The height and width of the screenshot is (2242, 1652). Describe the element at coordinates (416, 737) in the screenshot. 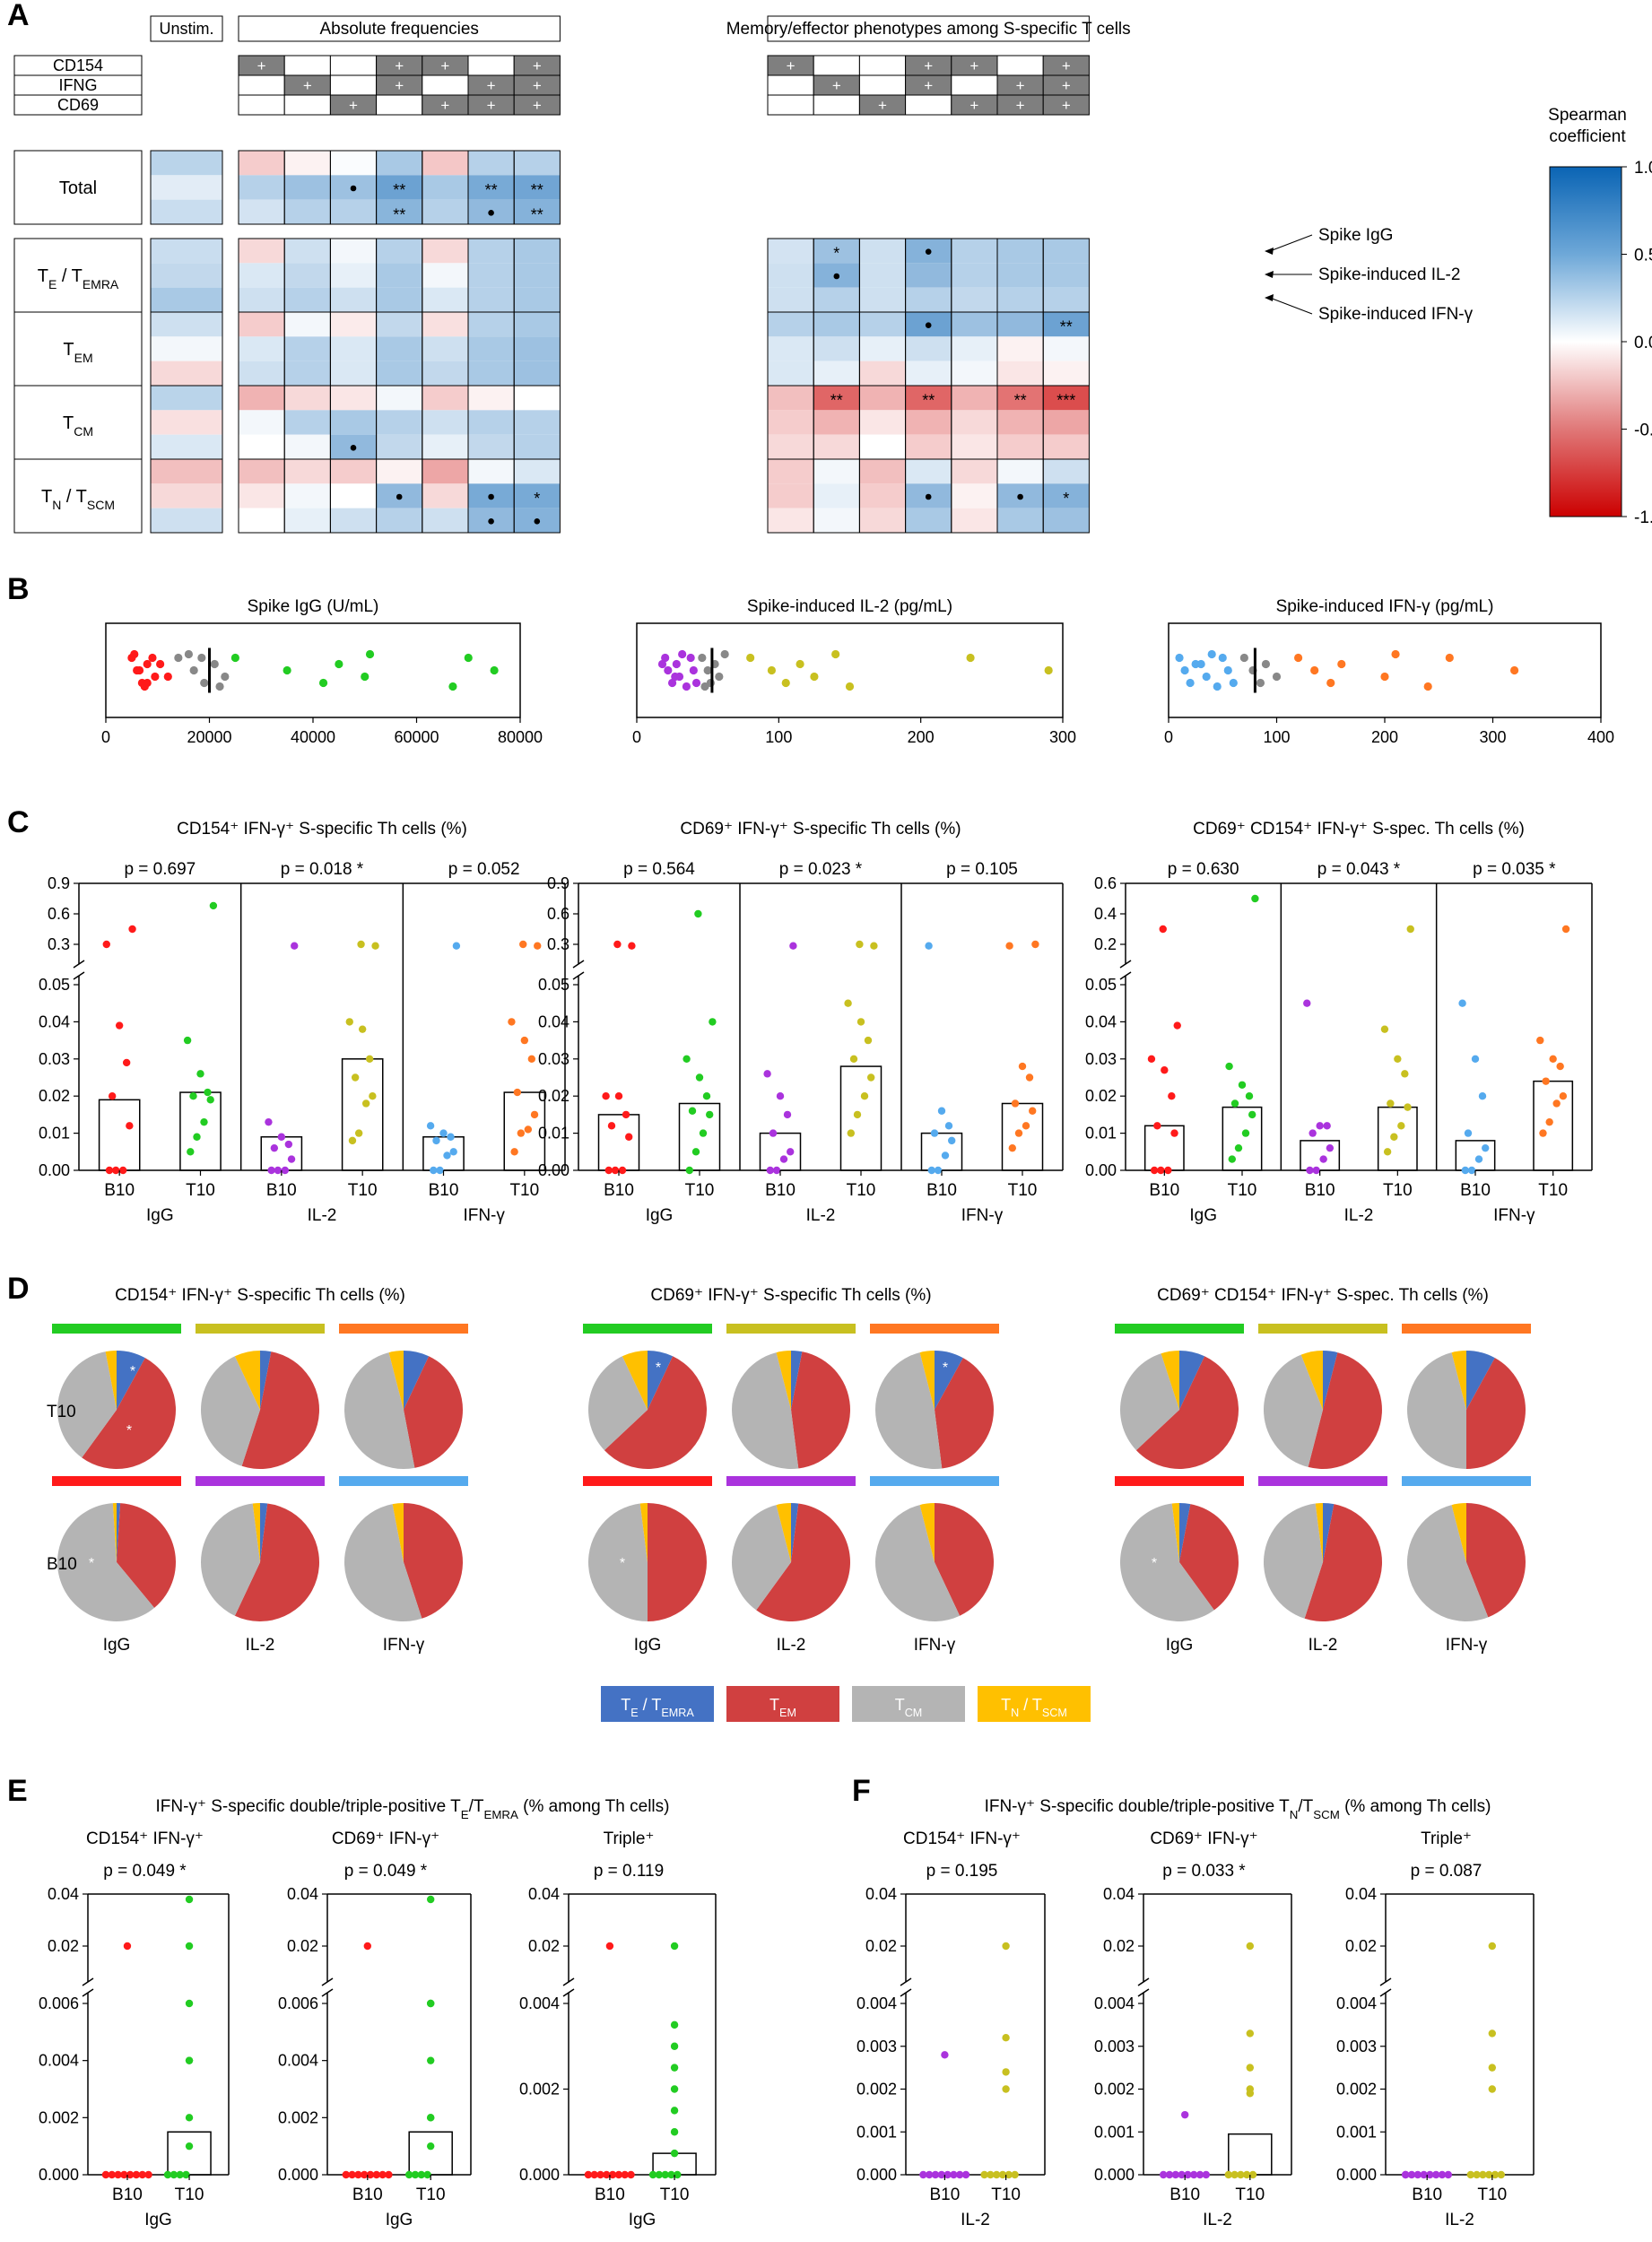

I see `x-tick-label: 60000` at that location.